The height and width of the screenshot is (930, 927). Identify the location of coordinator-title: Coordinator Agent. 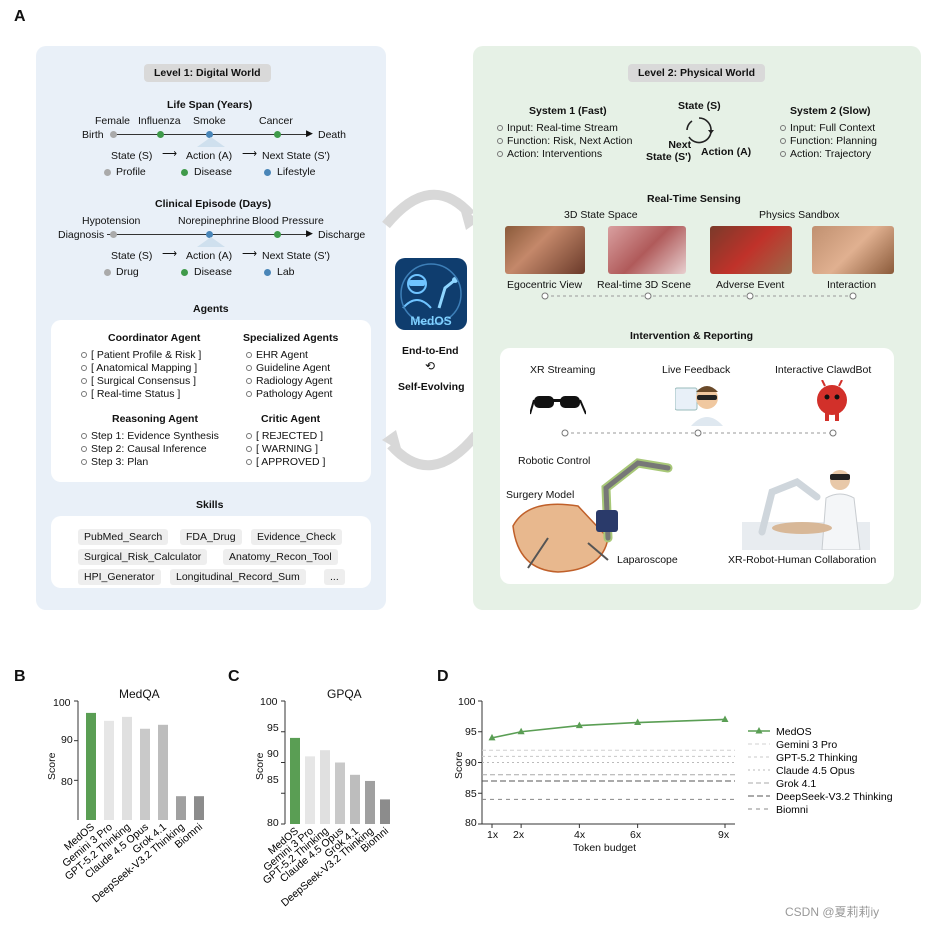
(154, 338).